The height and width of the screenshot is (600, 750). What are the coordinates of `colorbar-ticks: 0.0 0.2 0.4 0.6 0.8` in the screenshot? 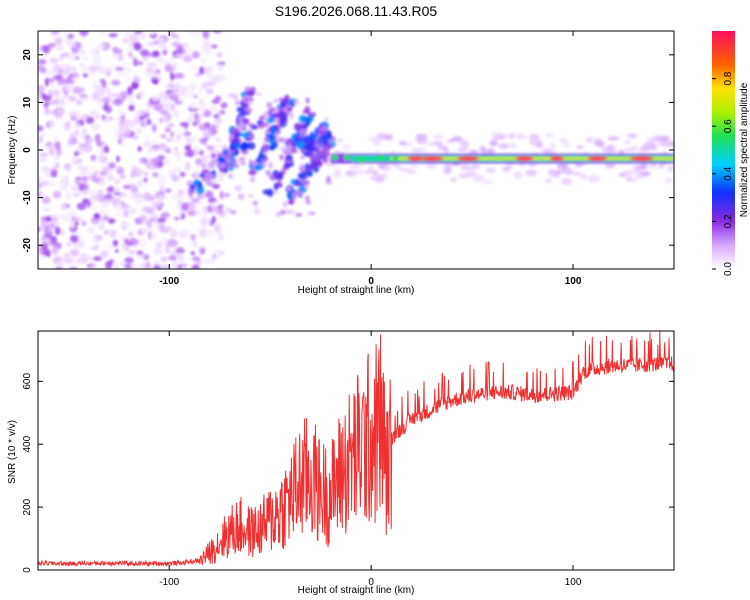 It's located at (723, 173).